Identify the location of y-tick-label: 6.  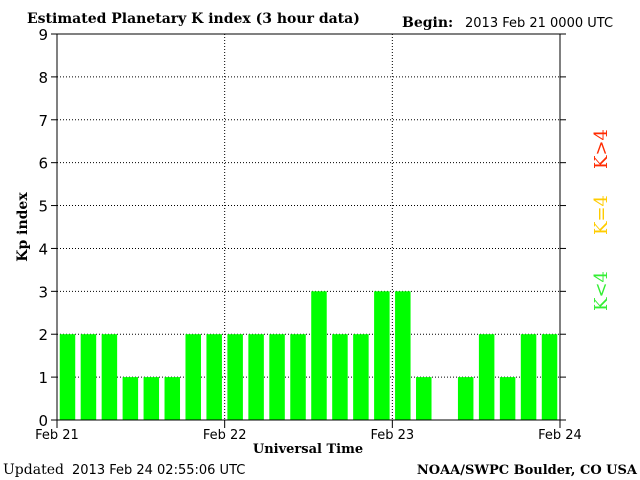
(43, 164).